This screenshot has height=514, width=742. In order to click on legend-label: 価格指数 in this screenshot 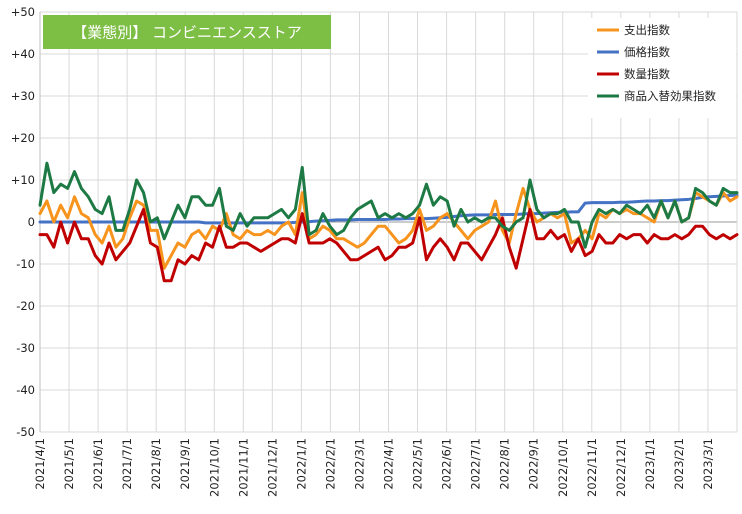, I will do `click(647, 52)`.